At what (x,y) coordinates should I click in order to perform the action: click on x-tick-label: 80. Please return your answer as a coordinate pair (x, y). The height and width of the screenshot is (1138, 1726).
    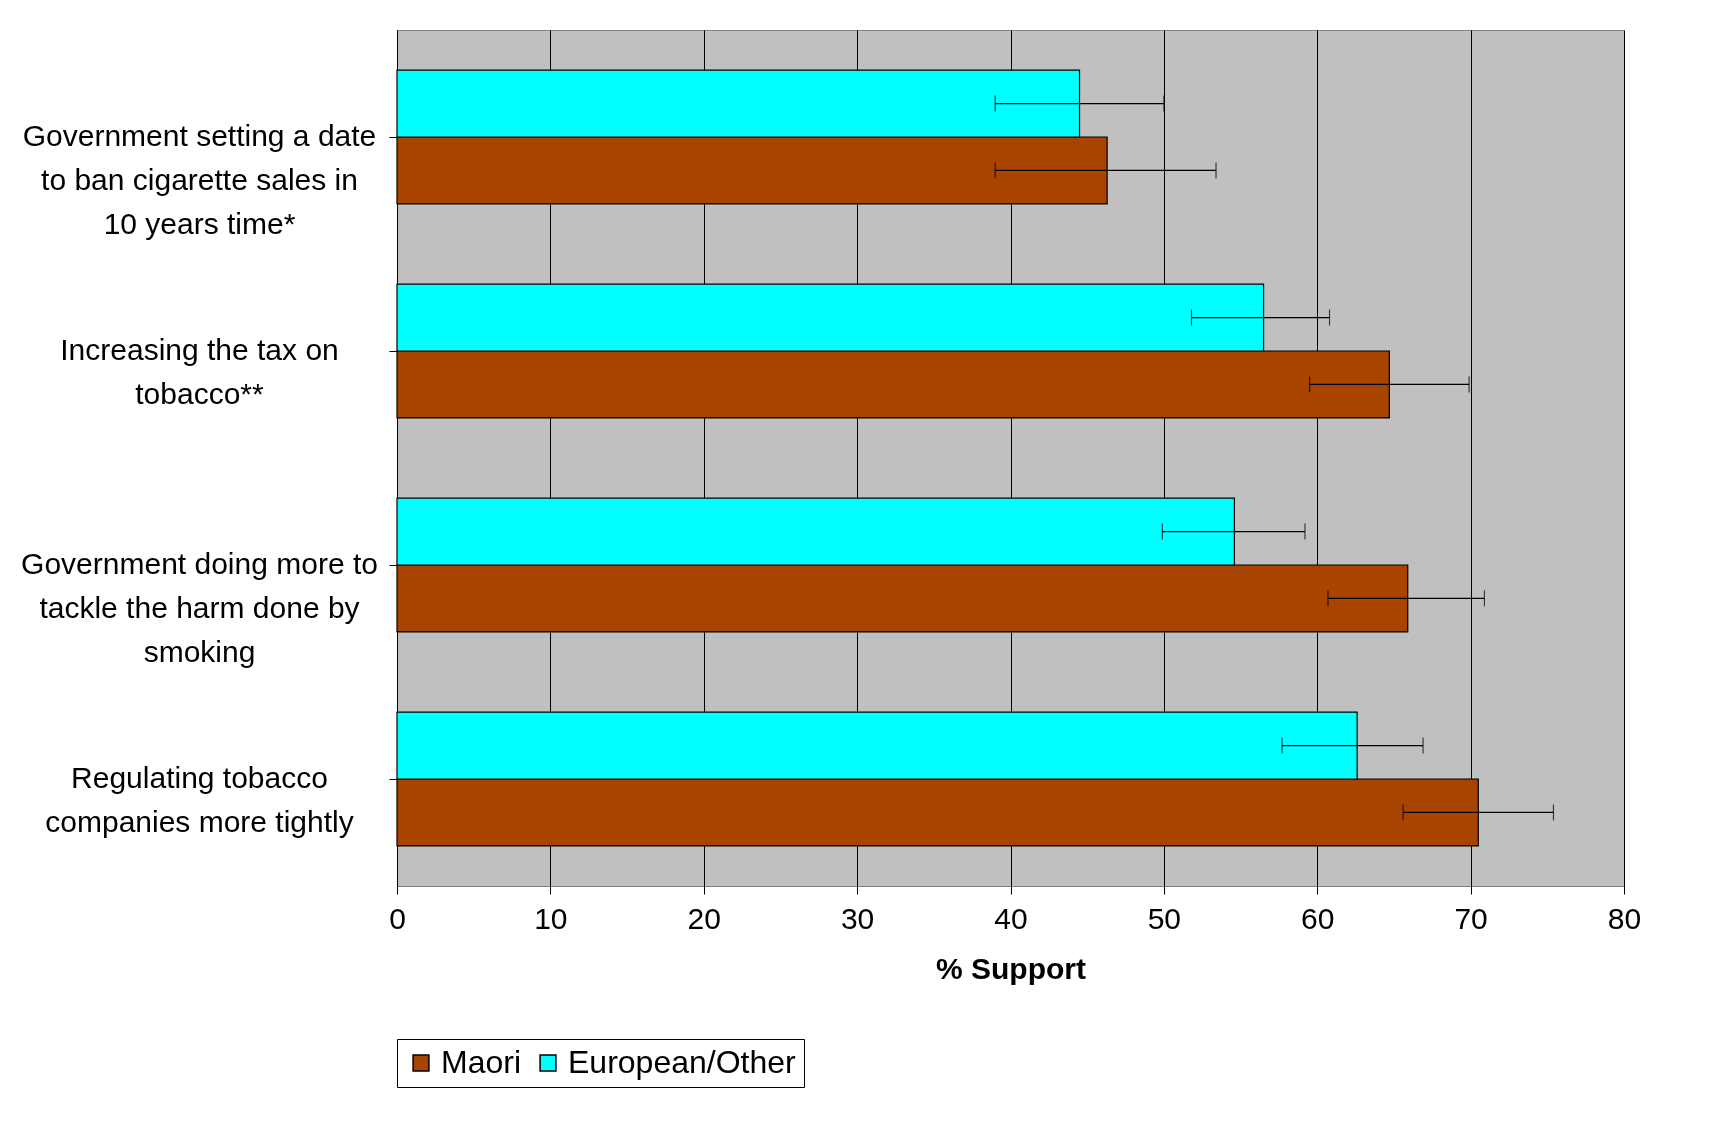
    Looking at the image, I should click on (1624, 918).